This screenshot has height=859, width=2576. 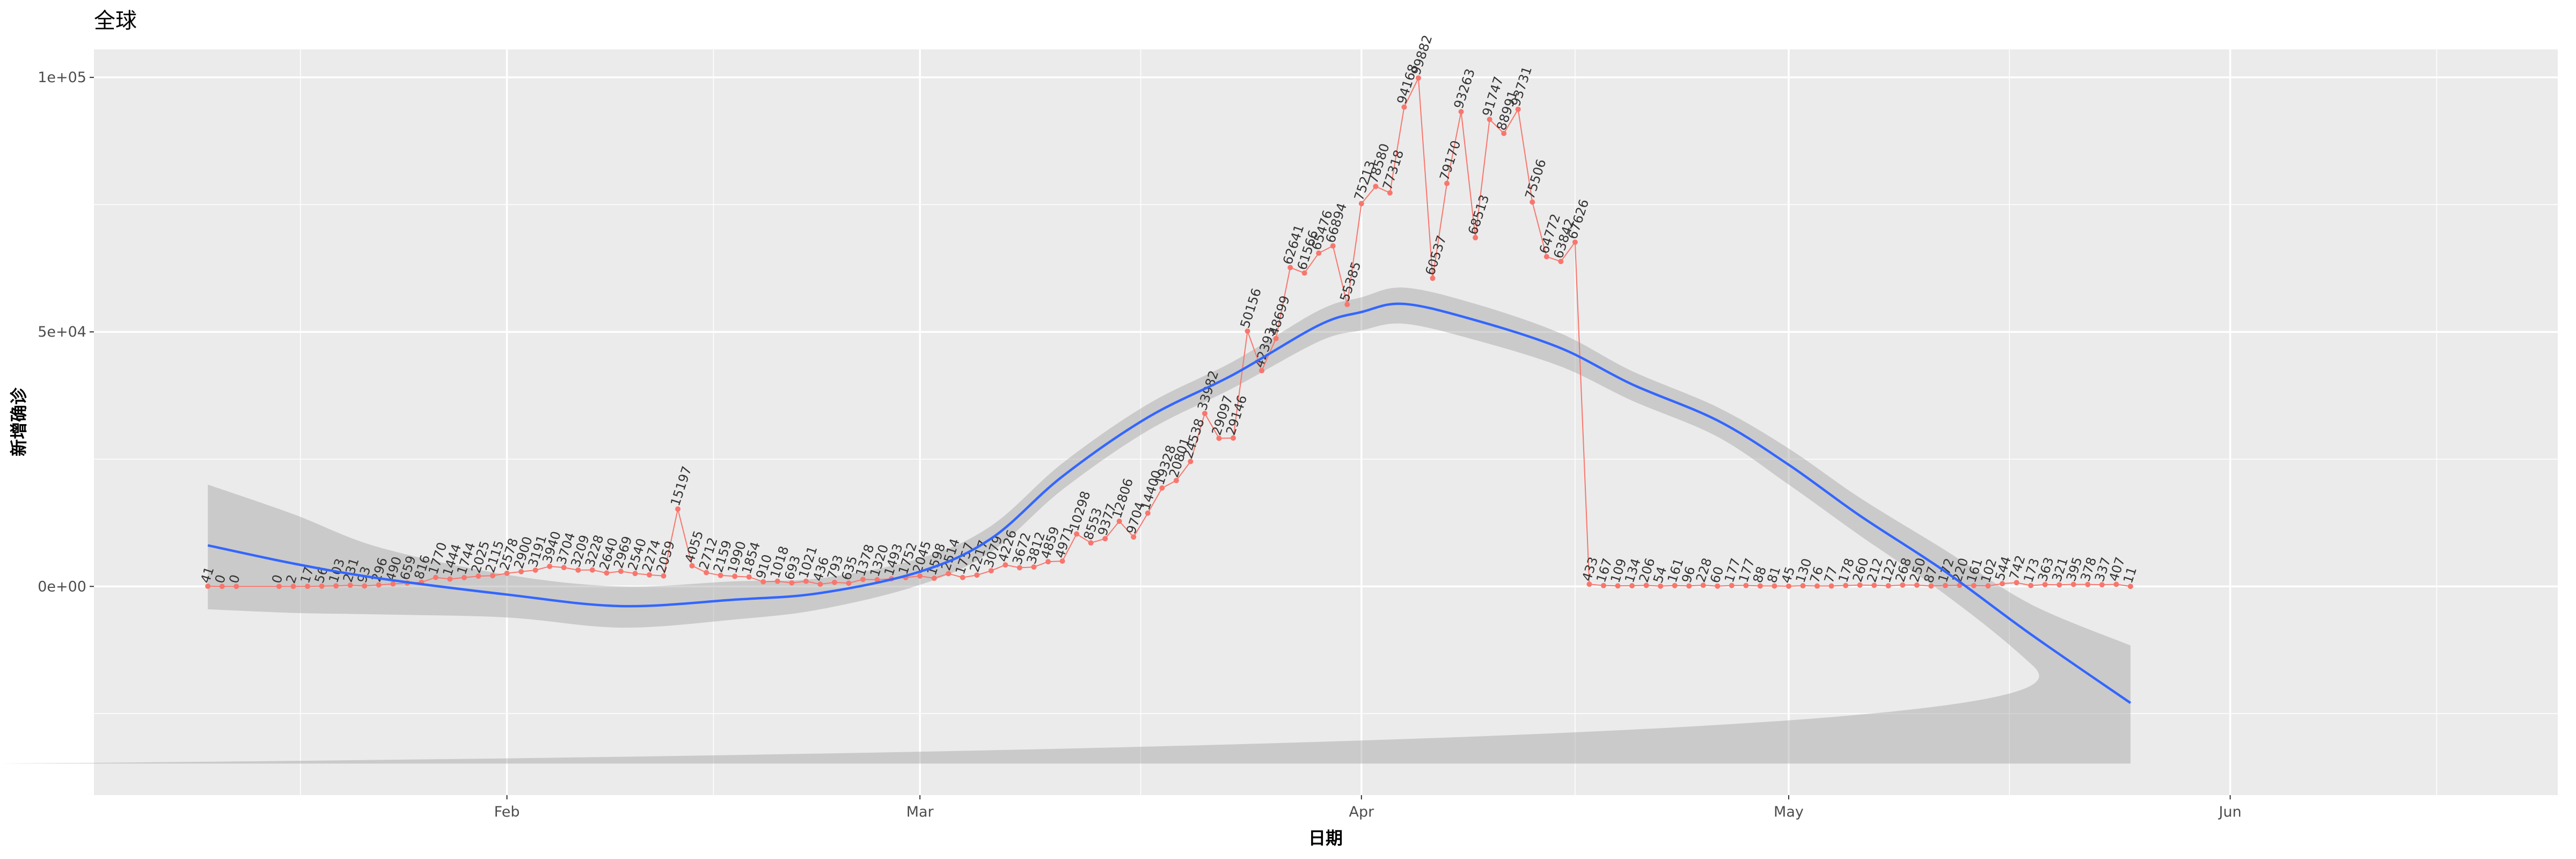 I want to click on y-tick-label: 1e+05, so click(x=62, y=77).